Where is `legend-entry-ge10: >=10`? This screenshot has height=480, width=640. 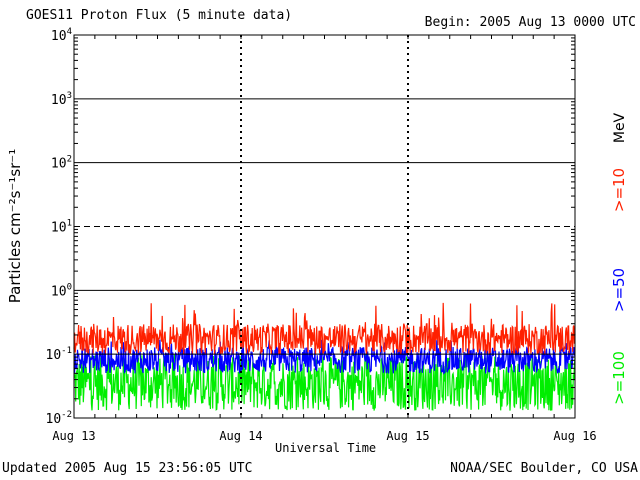
legend-entry-ge10: >=10 is located at coordinates (619, 190).